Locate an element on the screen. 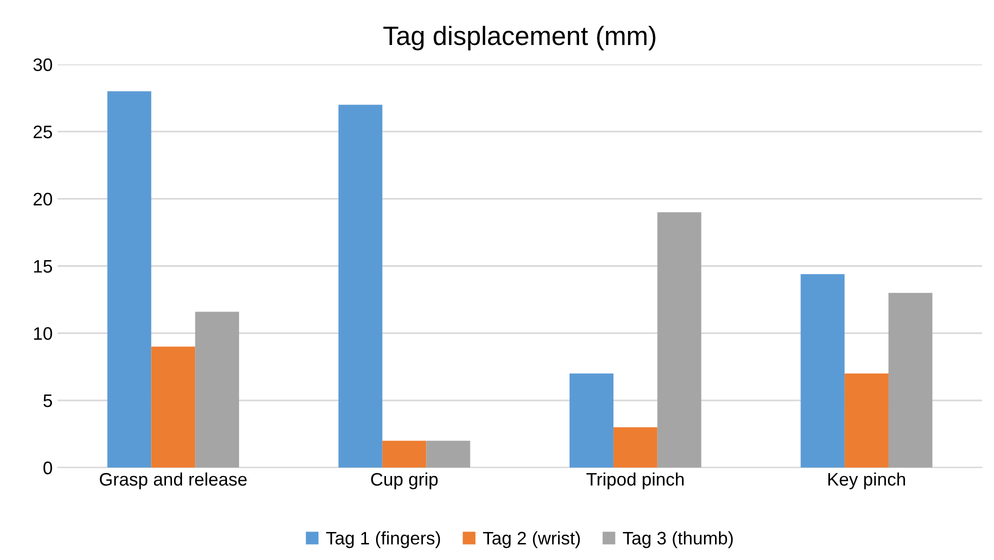  y-tick-label: 25 is located at coordinates (43, 132).